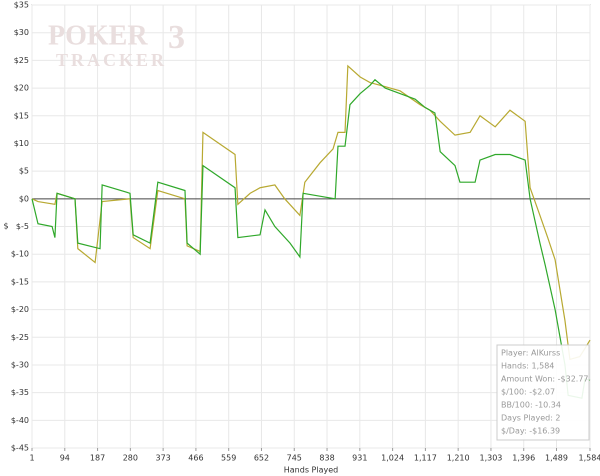  I want to click on watermark-tracker: TRACKER, so click(111, 60).